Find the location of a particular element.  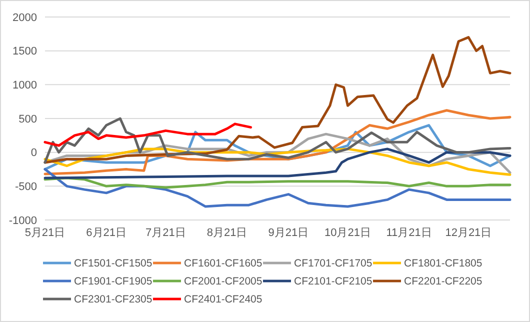

y-tick-label: 1000 is located at coordinates (24, 86).